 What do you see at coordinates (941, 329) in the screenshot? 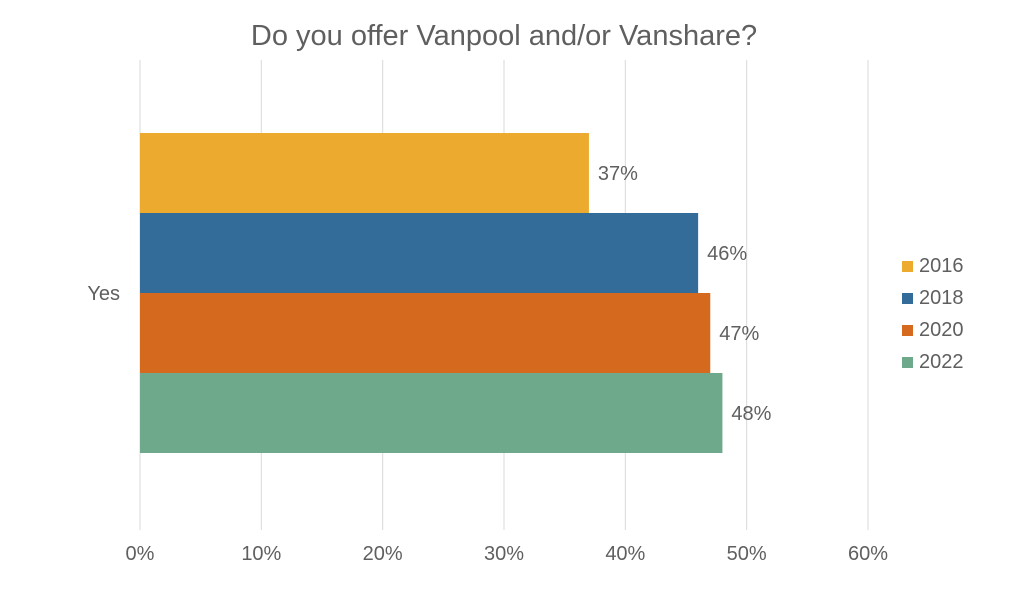
I see `legend-label: 2020` at bounding box center [941, 329].